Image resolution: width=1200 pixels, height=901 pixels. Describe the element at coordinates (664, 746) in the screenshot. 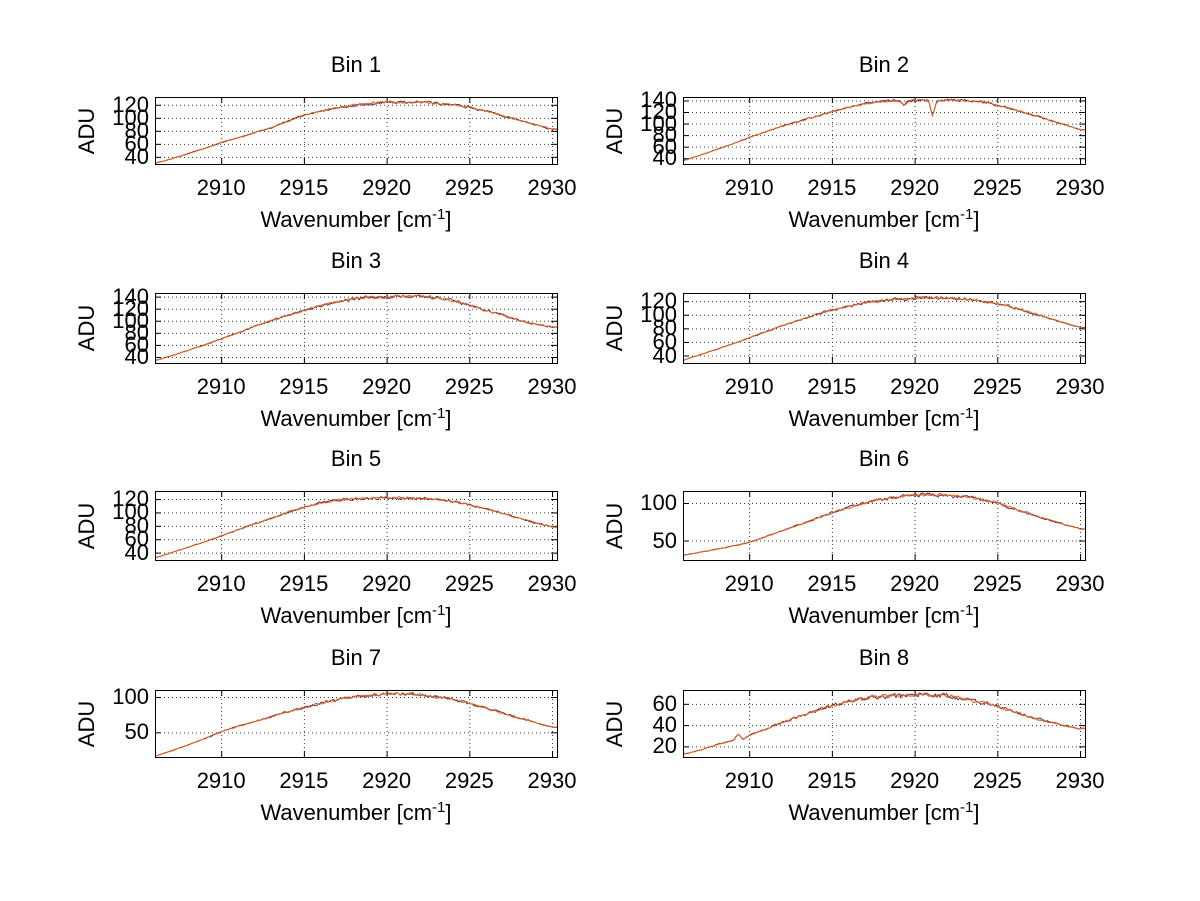

I see `y-tick-label: 20` at that location.